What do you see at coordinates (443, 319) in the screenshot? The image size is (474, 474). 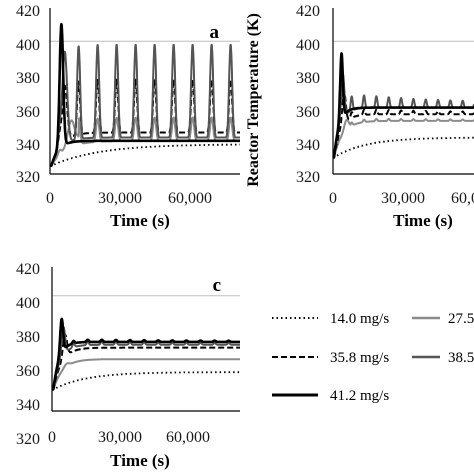 I see `legend-entry-27: 27.5` at bounding box center [443, 319].